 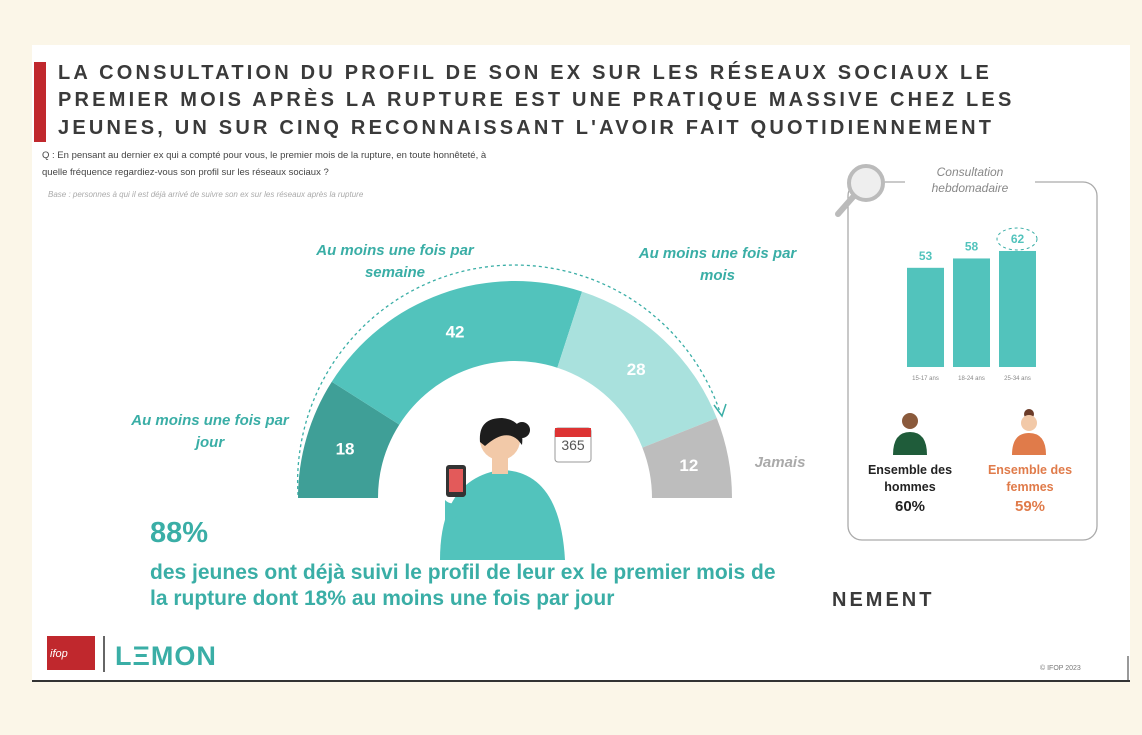 I want to click on gauge-value: 12, so click(x=688, y=465).